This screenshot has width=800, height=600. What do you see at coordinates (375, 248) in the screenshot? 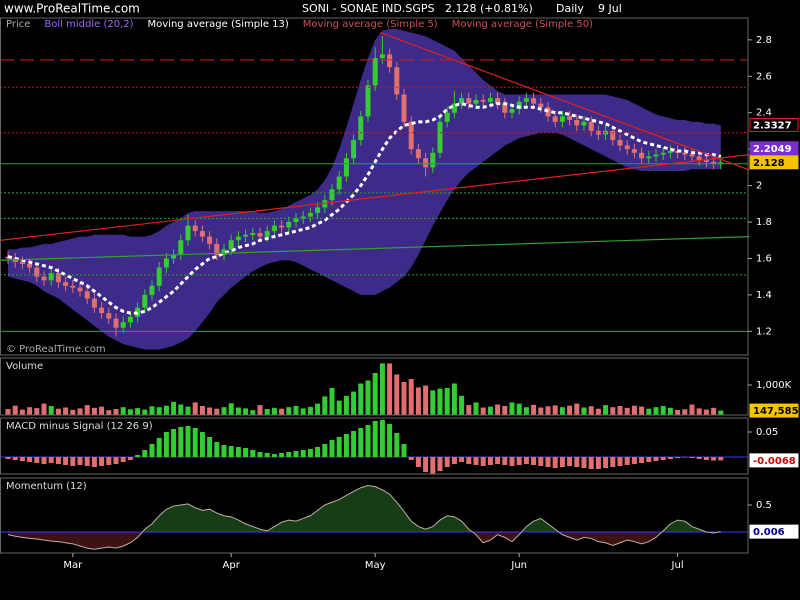
I see `trendline` at bounding box center [375, 248].